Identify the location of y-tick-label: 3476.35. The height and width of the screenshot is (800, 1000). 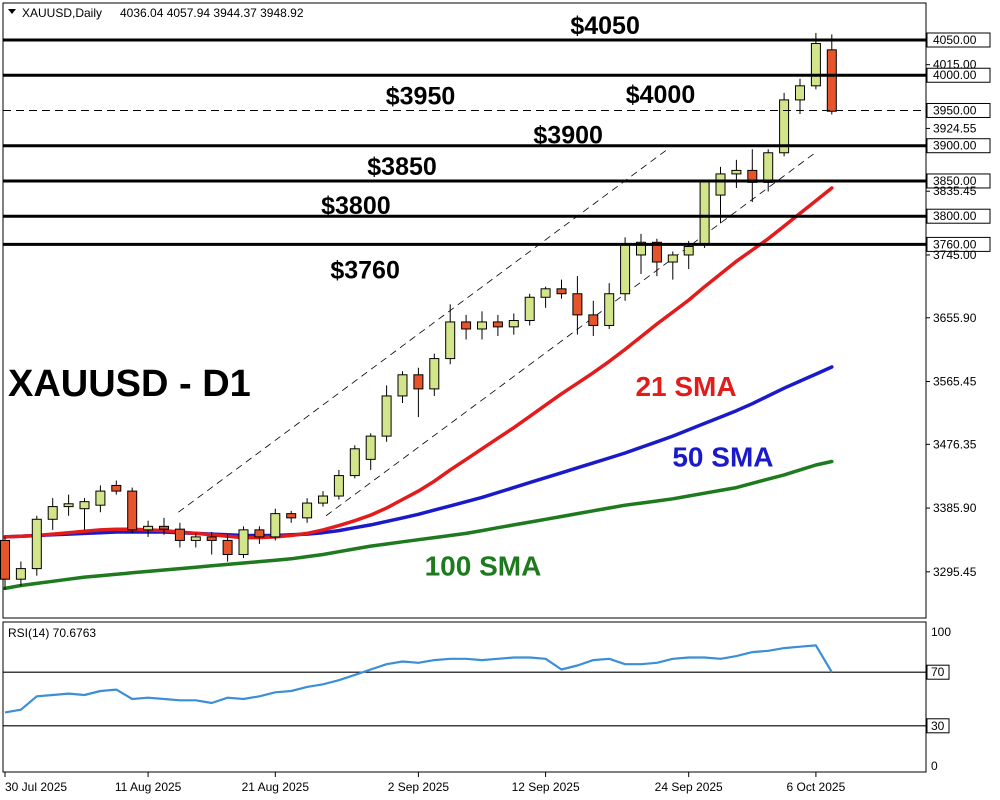
(955, 444).